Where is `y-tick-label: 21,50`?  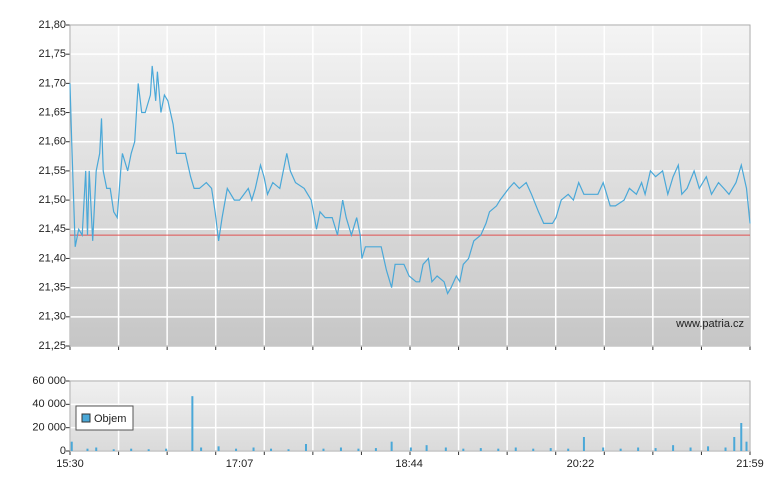
y-tick-label: 21,50 is located at coordinates (52, 200).